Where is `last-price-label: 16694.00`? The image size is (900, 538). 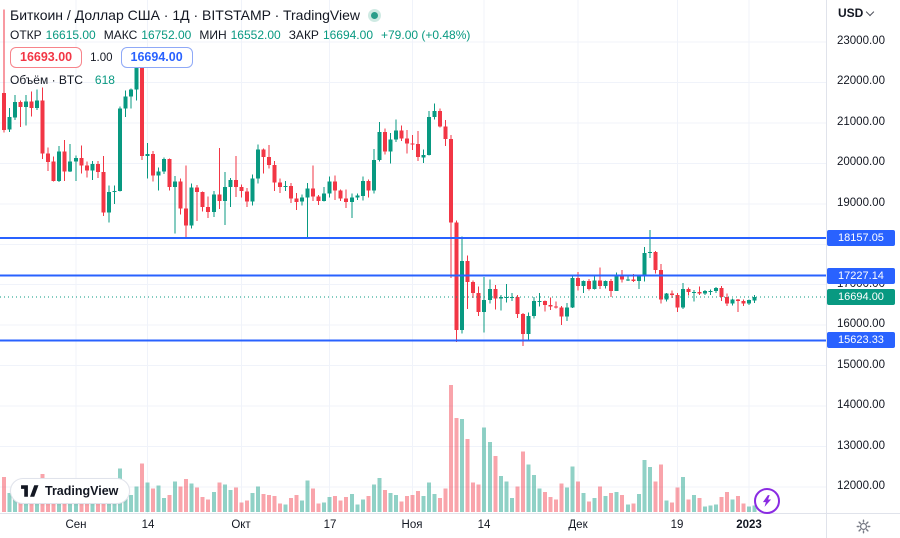 last-price-label: 16694.00 is located at coordinates (861, 297).